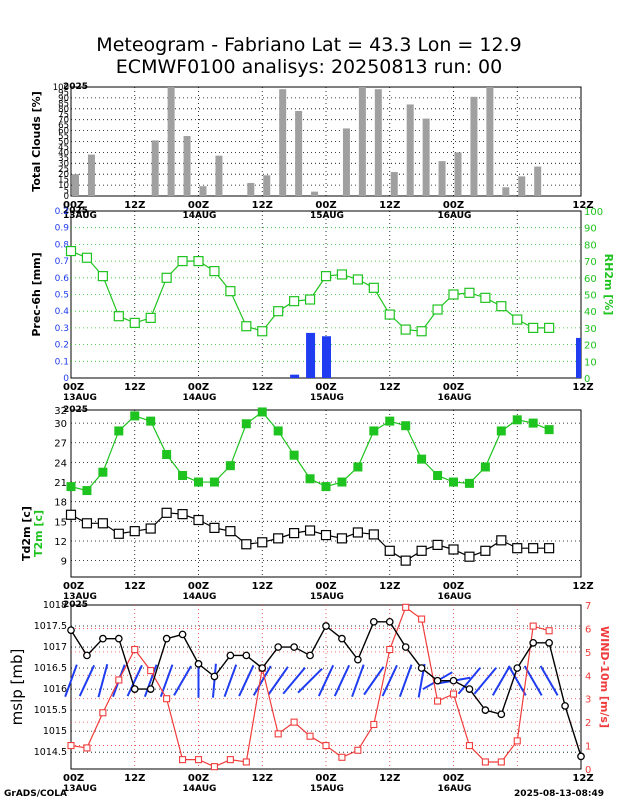 This screenshot has height=800, width=618. What do you see at coordinates (75, 410) in the screenshot?
I see `panel-2-year-label: 2025` at bounding box center [75, 410].